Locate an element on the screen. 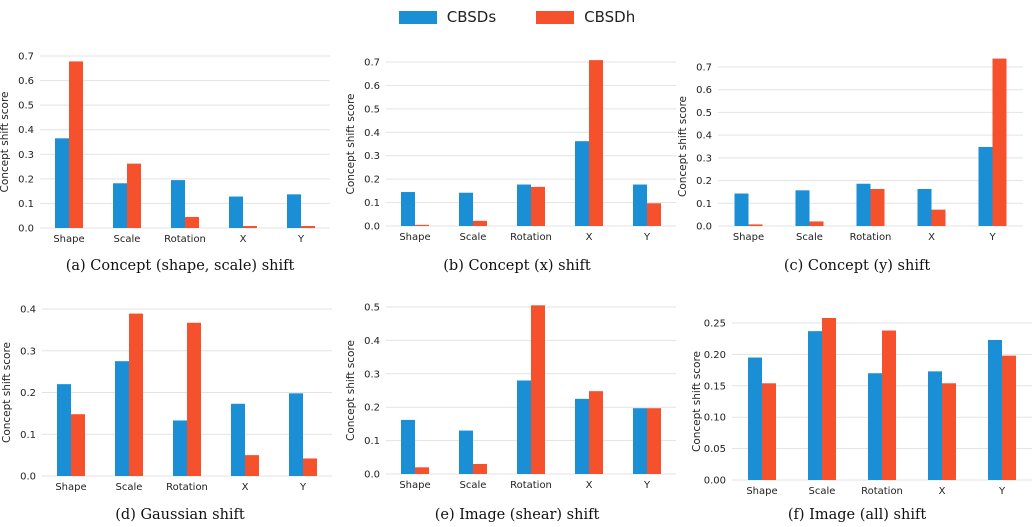 This screenshot has height=527, width=1034. y-tick-label: 0.0 is located at coordinates (372, 475).